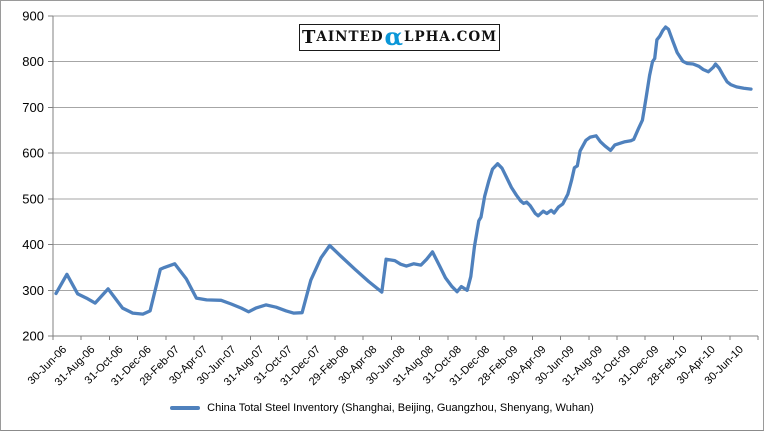 The image size is (769, 433). What do you see at coordinates (33, 16) in the screenshot?
I see `y-axis-label: 900` at bounding box center [33, 16].